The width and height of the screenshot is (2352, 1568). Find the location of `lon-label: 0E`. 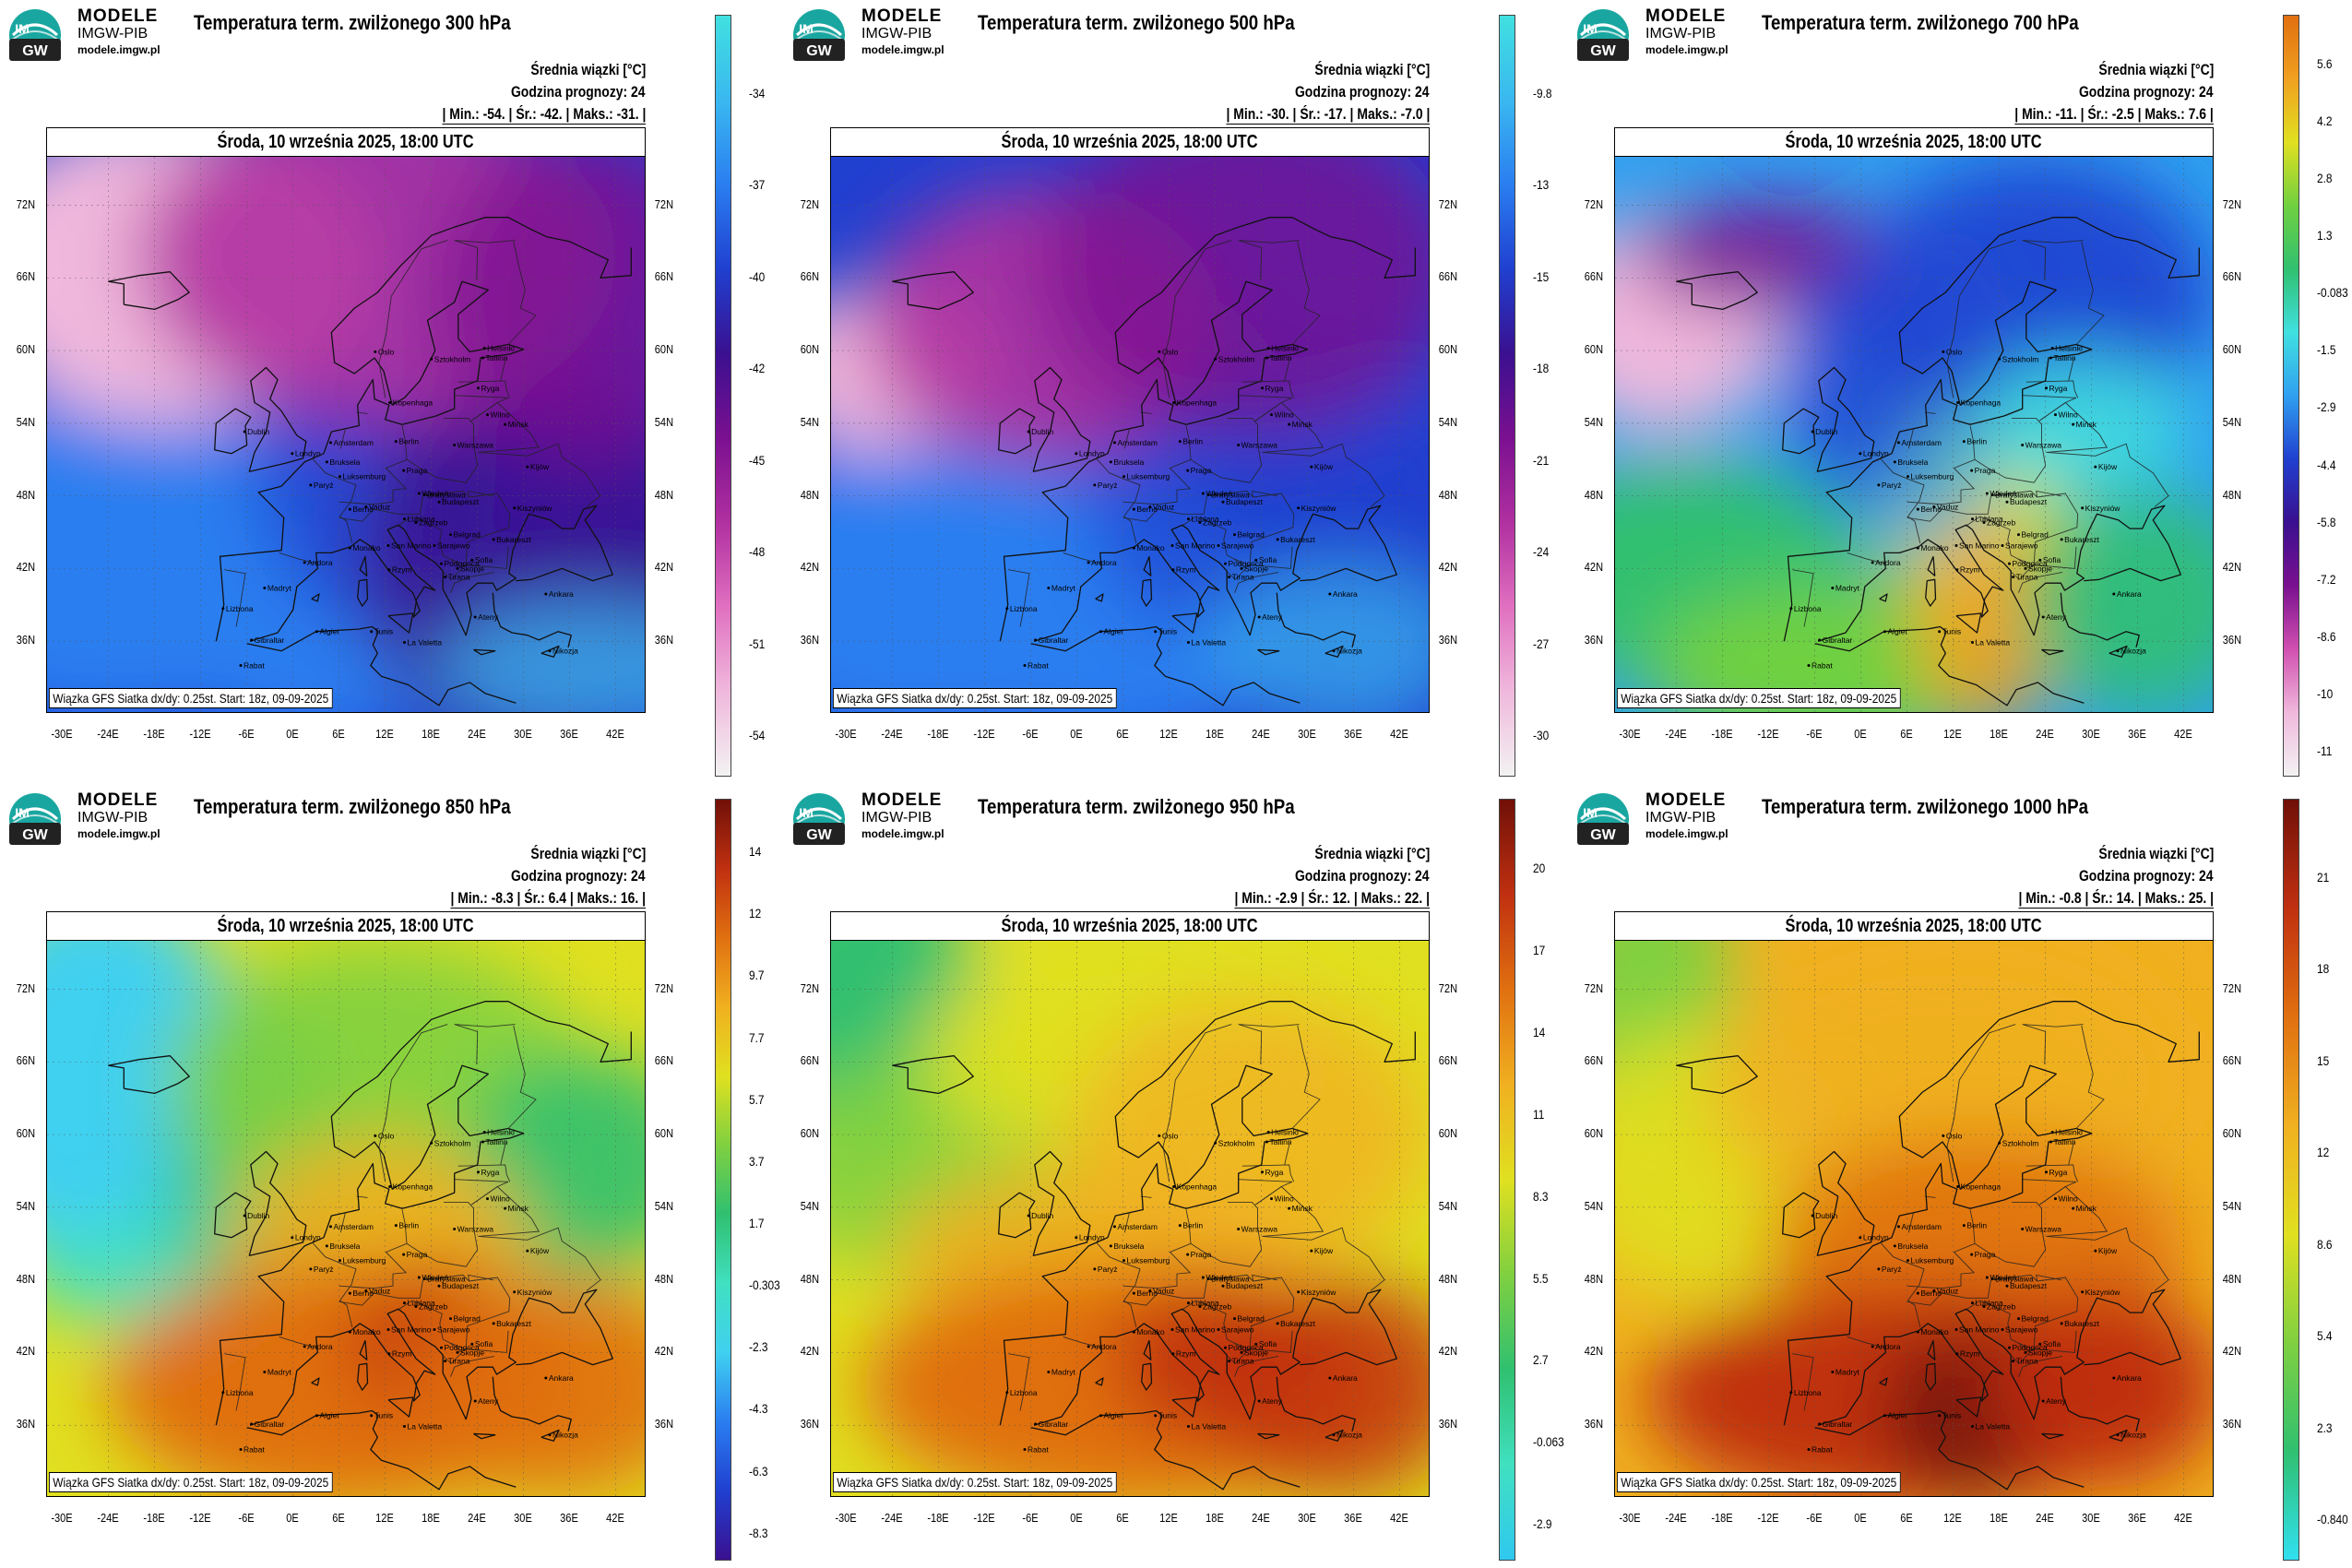

lon-label: 0E is located at coordinates (292, 1518).